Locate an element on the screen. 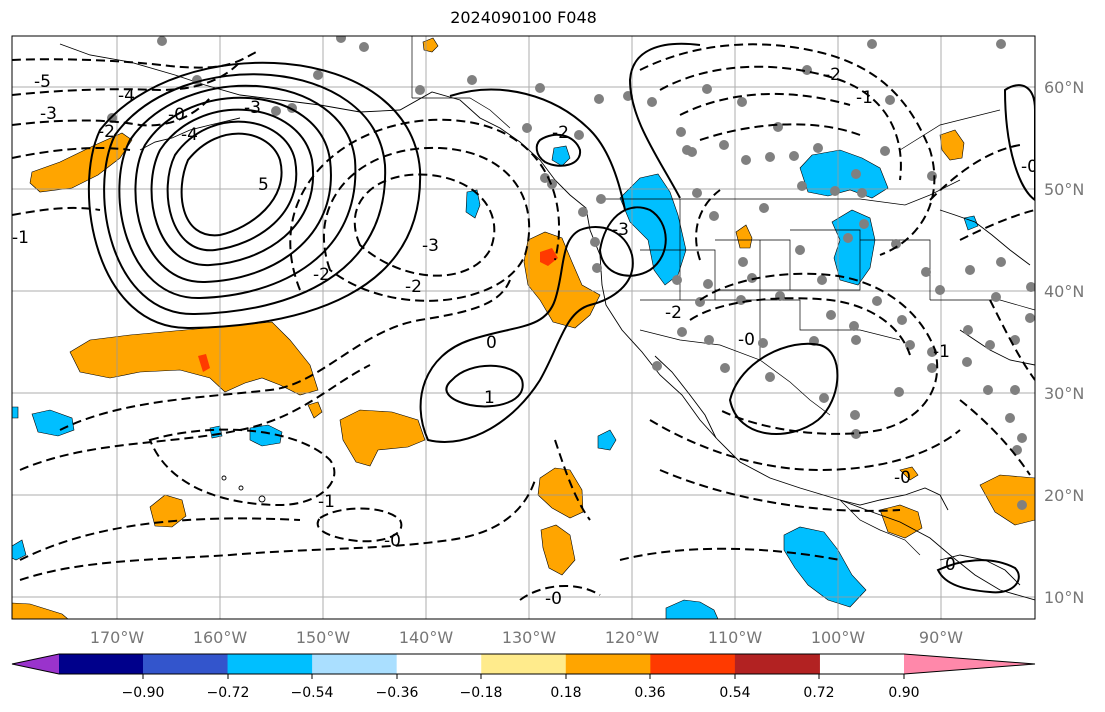 The width and height of the screenshot is (1105, 712). contour-label: 1 is located at coordinates (489, 398).